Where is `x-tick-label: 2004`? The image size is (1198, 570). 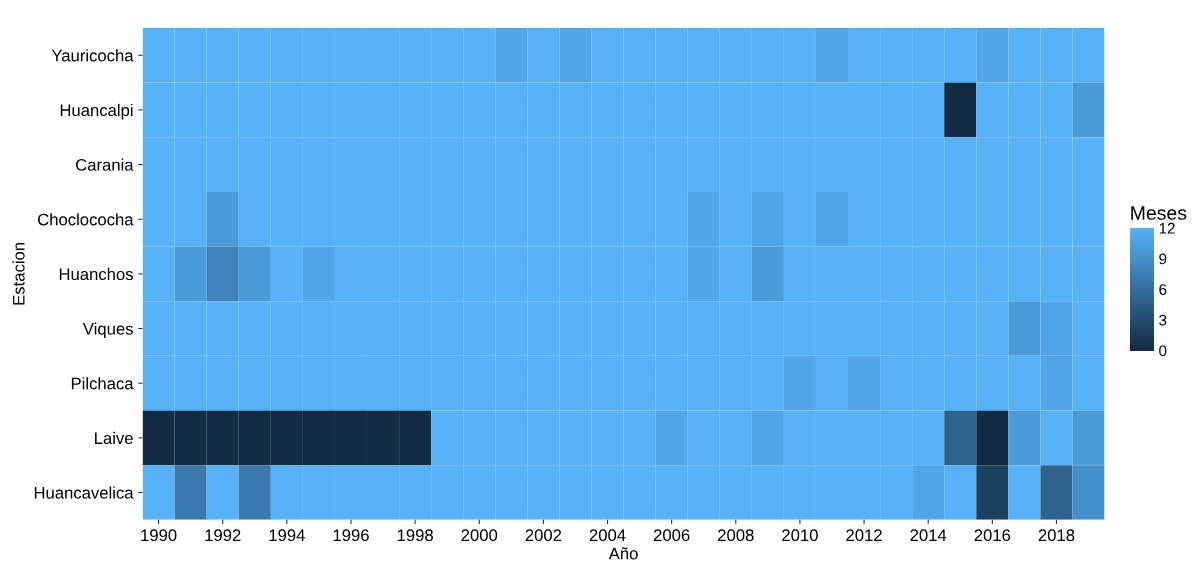 x-tick-label: 2004 is located at coordinates (607, 535).